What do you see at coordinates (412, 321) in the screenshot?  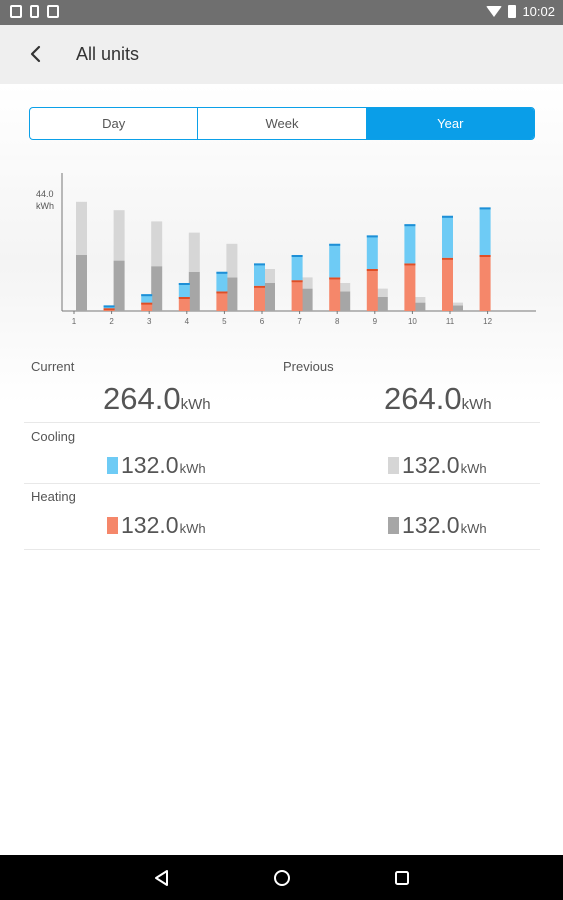 I see `x-tick-label: 10` at bounding box center [412, 321].